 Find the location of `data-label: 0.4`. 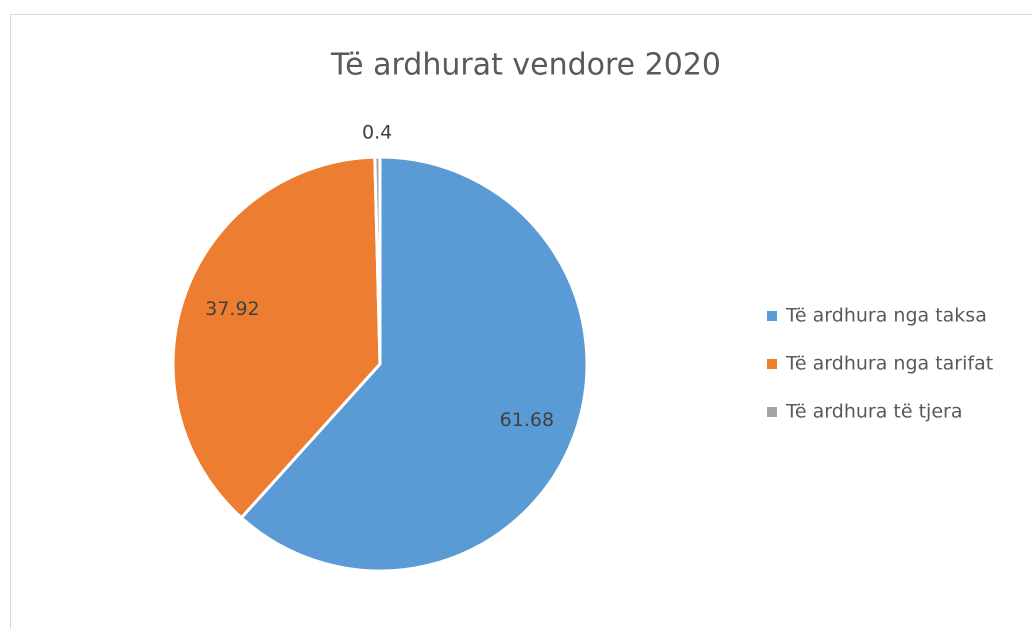

data-label: 0.4 is located at coordinates (377, 133).